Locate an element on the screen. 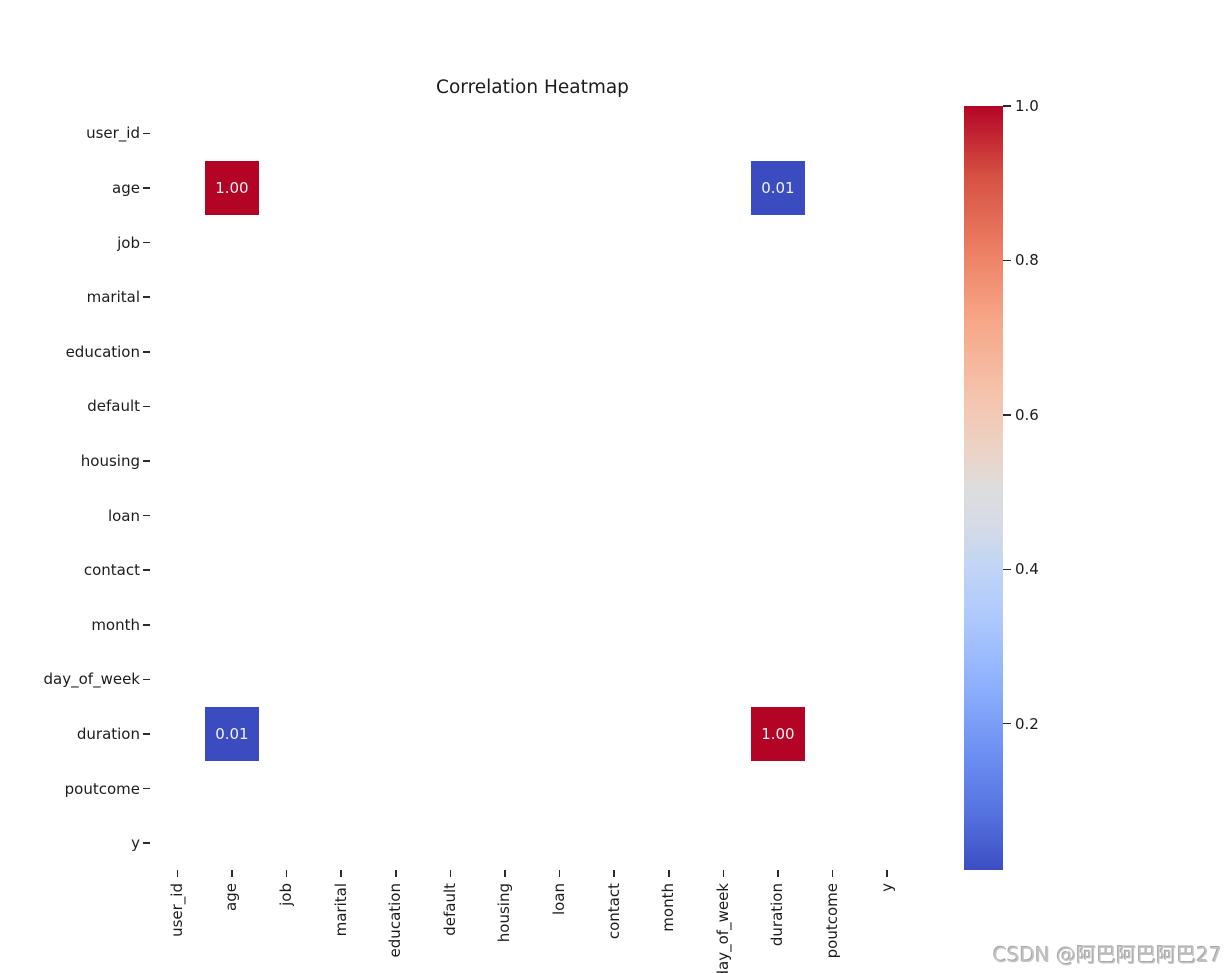  x-tick-label-housing: housing is located at coordinates (504, 913).